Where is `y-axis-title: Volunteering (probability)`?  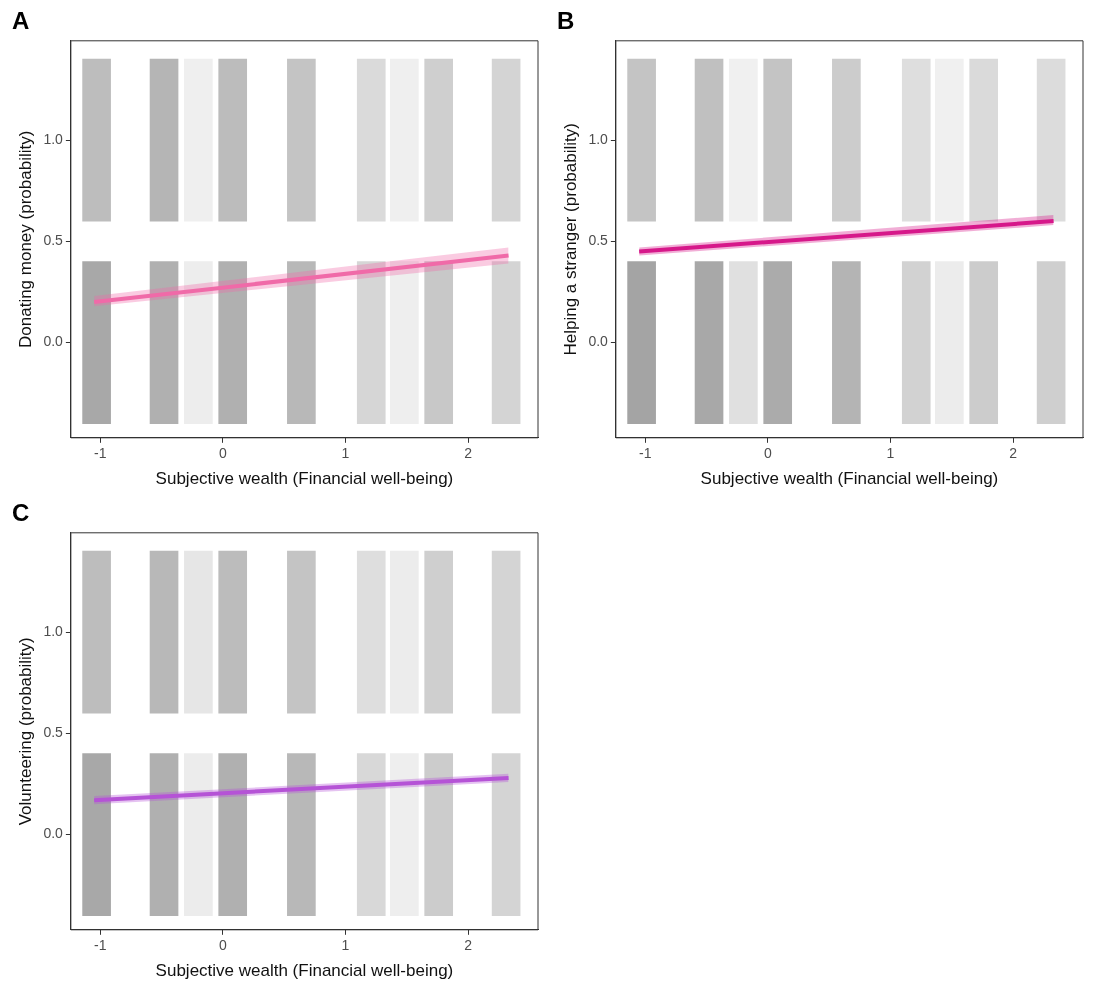
y-axis-title: Volunteering (probability) is located at coordinates (25, 731).